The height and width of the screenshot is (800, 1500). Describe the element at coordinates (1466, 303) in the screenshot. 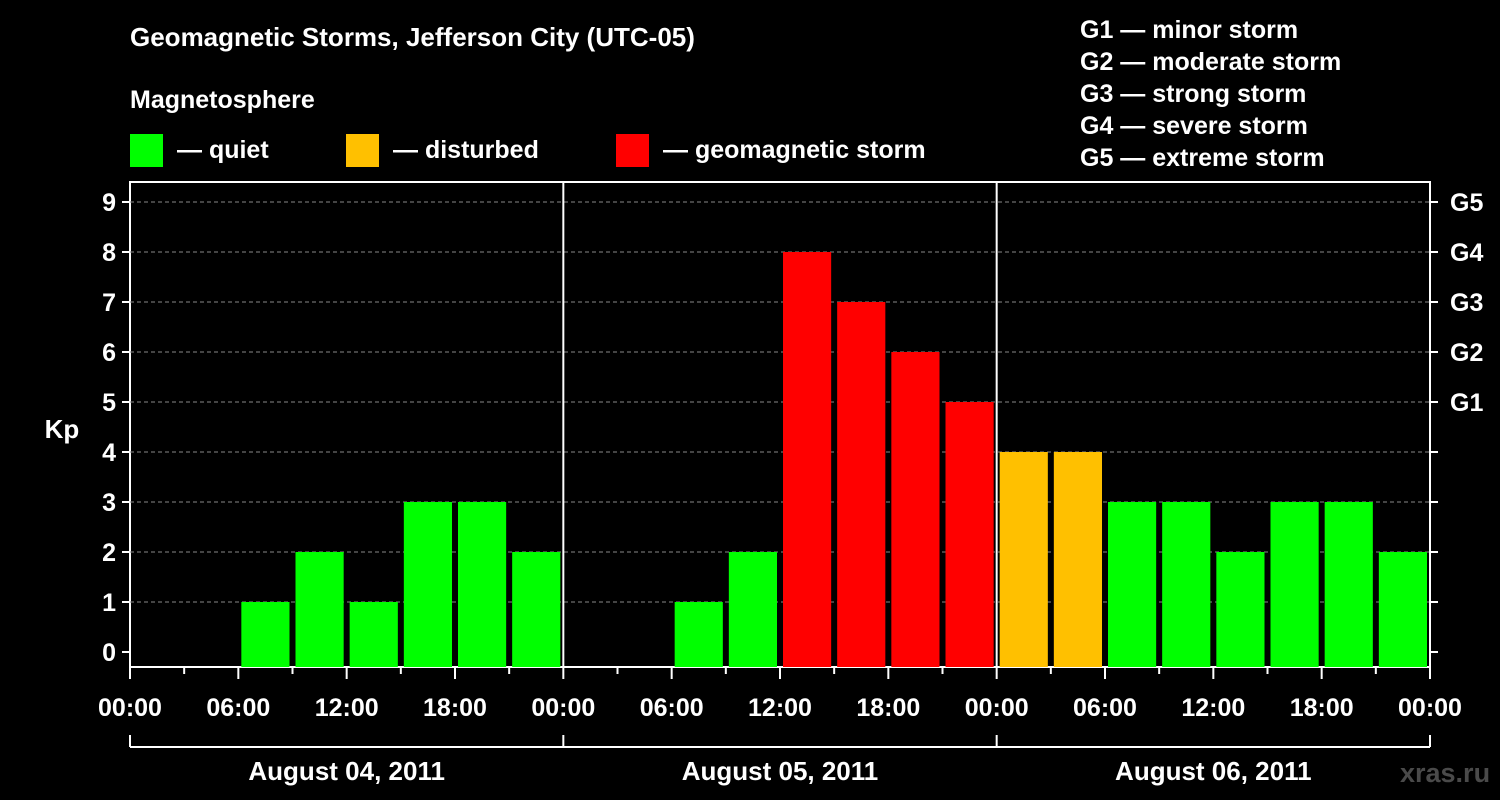

I see `g-scale-tick-label: G3` at that location.